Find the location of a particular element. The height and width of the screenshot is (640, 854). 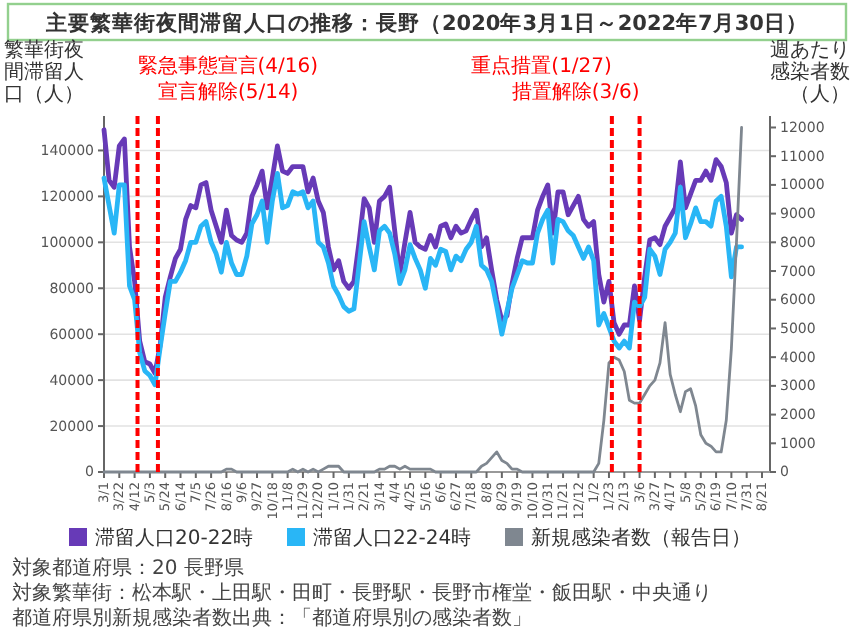

text: 対象都道府県：20 長野県 is located at coordinates (128, 568).